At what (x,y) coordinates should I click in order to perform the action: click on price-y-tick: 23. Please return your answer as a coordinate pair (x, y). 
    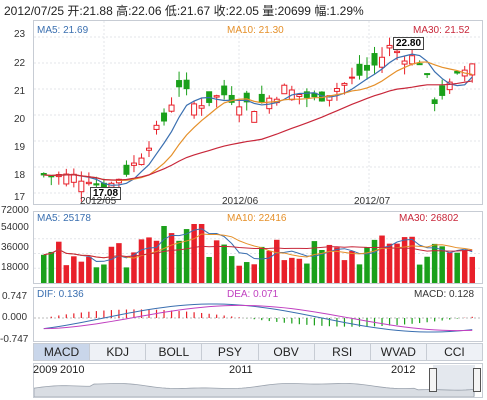
    Looking at the image, I should click on (20, 34).